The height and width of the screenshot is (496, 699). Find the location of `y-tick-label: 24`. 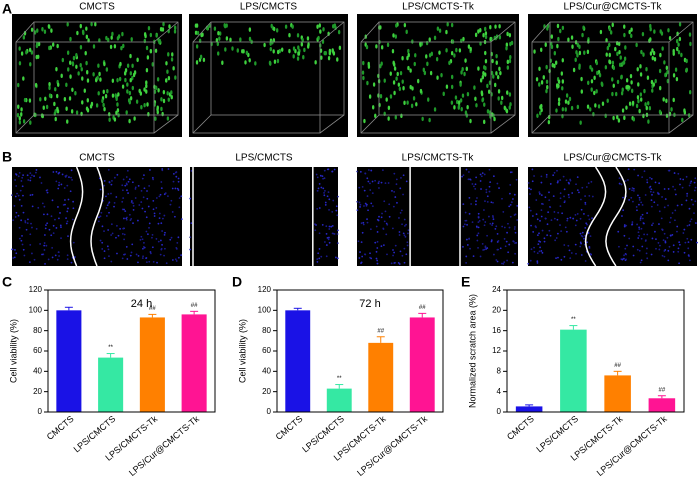

y-tick-label: 24 is located at coordinates (496, 289).